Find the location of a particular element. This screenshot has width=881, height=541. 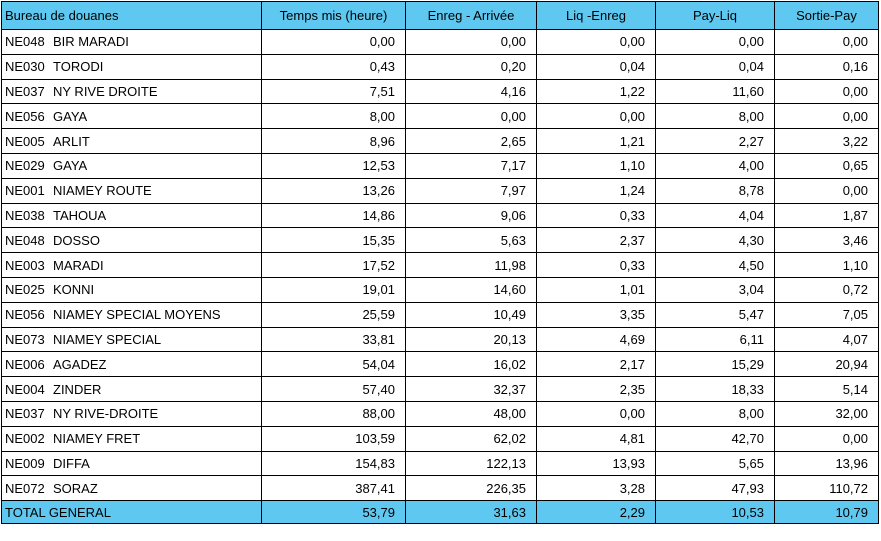

total-enreg-arrivee: 31,63 is located at coordinates (471, 512).